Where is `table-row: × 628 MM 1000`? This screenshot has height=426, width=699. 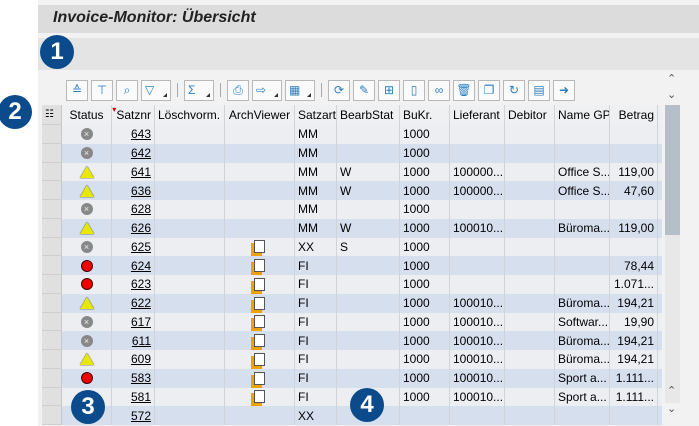 table-row: × 628 MM 1000 is located at coordinates (352, 209).